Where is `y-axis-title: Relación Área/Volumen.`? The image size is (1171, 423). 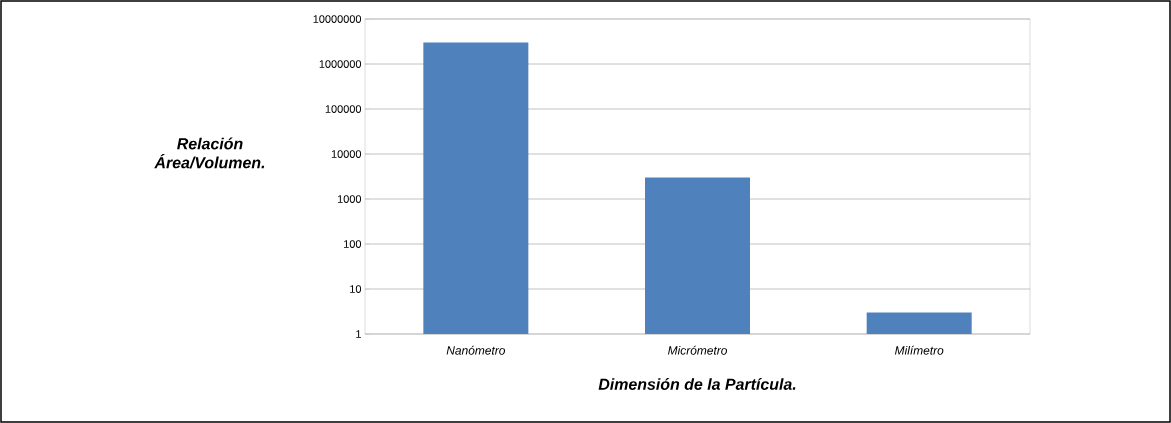
y-axis-title: Relación Área/Volumen. is located at coordinates (209, 153).